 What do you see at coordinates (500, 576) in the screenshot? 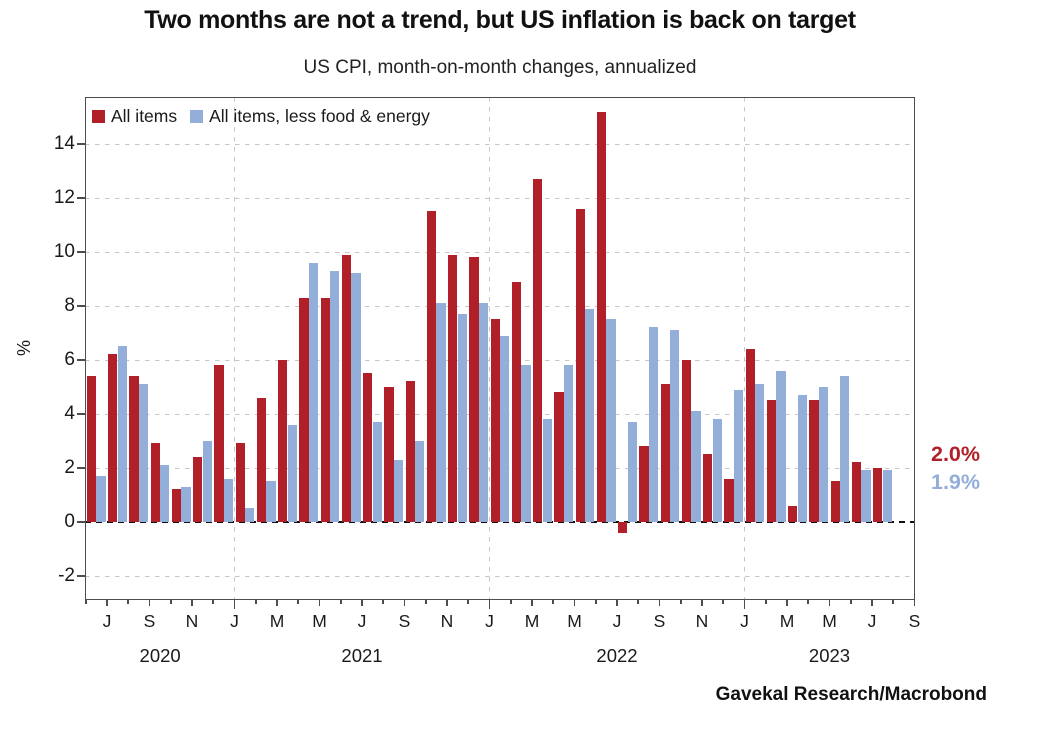
I see `gridline-y--2` at bounding box center [500, 576].